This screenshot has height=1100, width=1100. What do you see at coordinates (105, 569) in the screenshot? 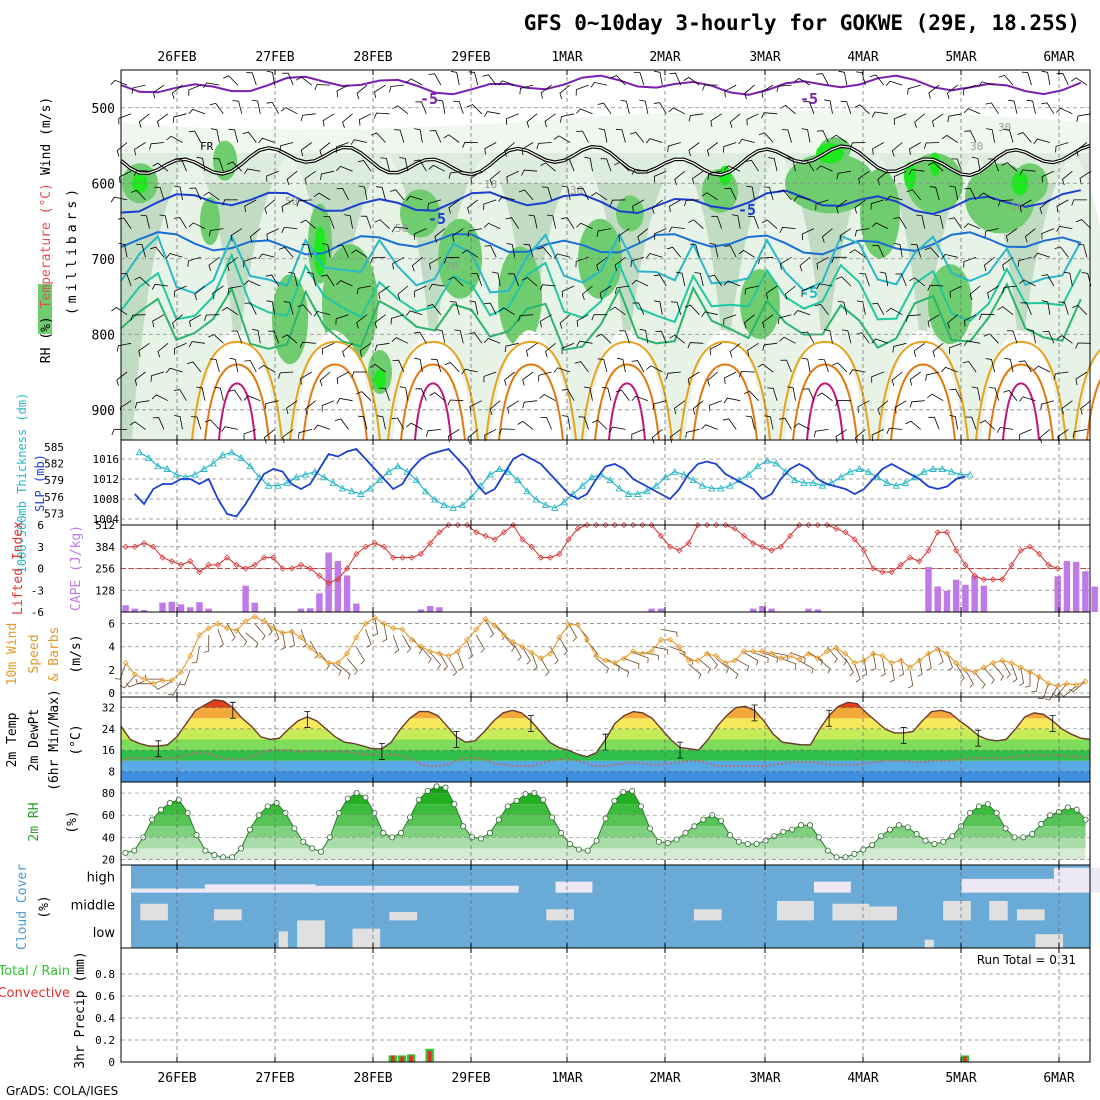
I see `cape-tick-label: 256` at bounding box center [105, 569].